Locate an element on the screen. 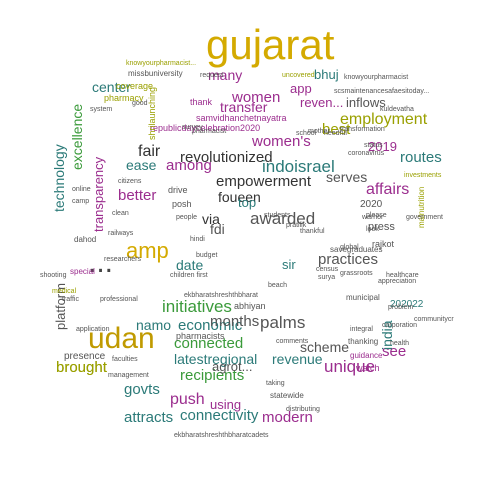  cloud-word: railways is located at coordinates (121, 233).